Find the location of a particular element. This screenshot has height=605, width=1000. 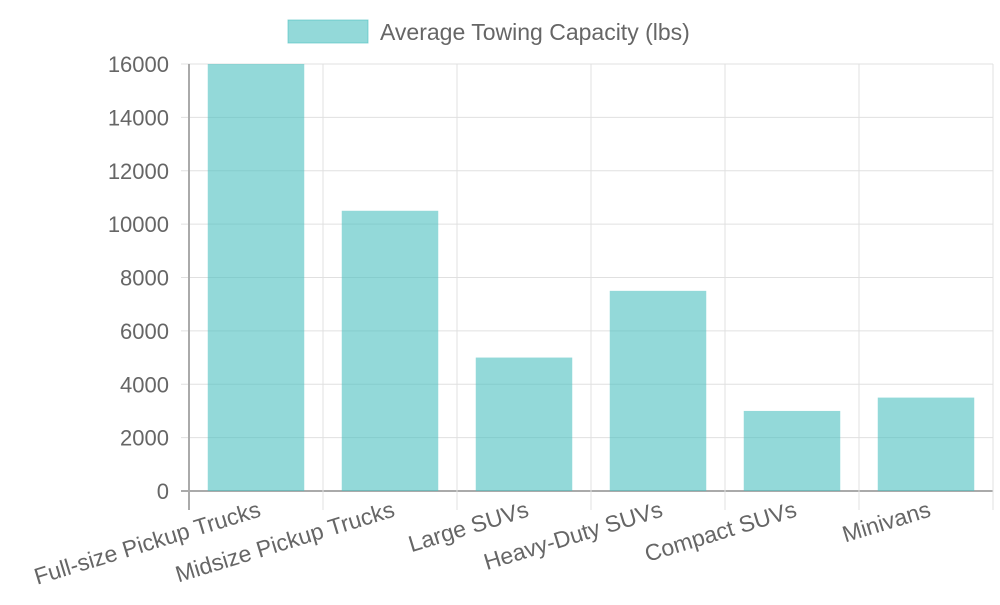

x-tick-label: Full-size Pickup Trucks is located at coordinates (147, 543).